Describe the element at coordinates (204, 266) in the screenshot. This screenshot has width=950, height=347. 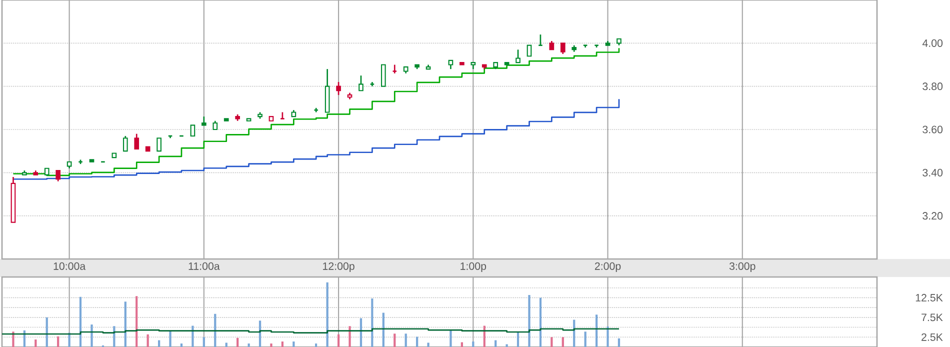
I see `x-tick-label: 11:00a` at that location.